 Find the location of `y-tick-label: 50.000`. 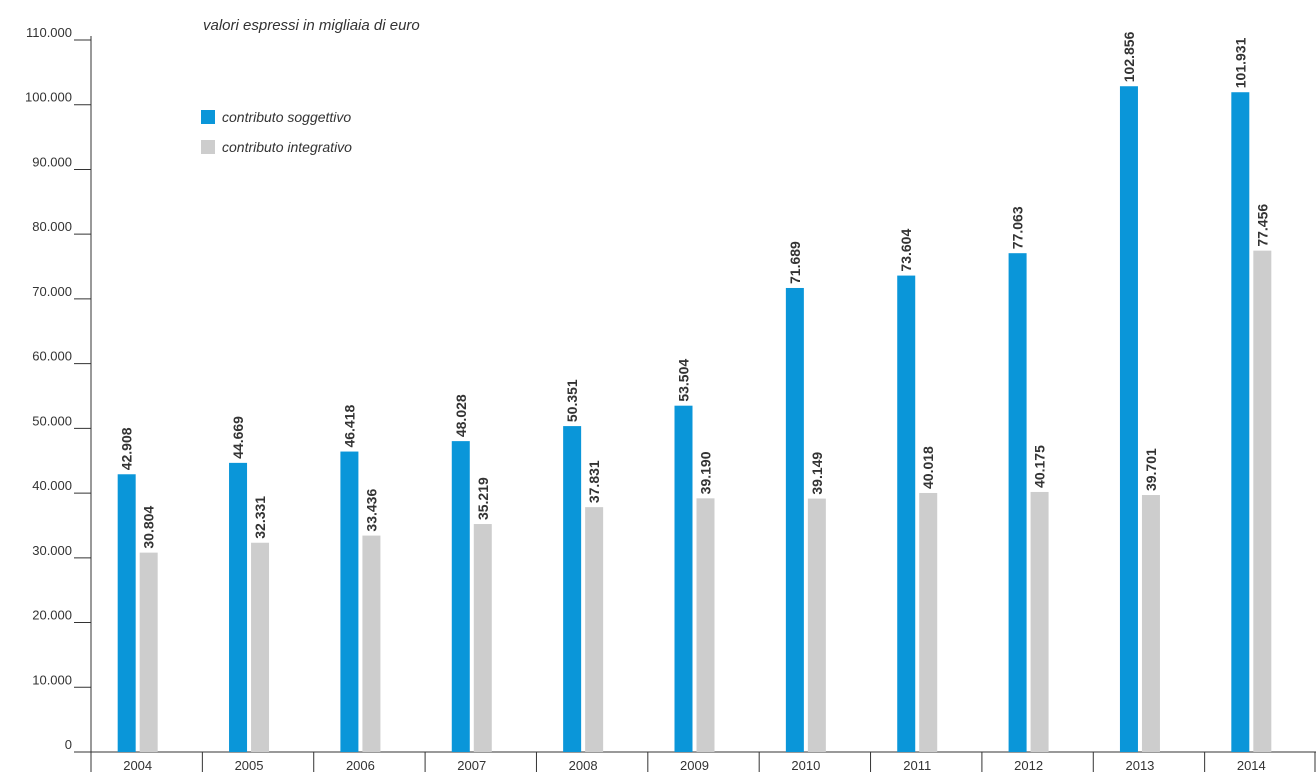

y-tick-label: 50.000 is located at coordinates (52, 420).